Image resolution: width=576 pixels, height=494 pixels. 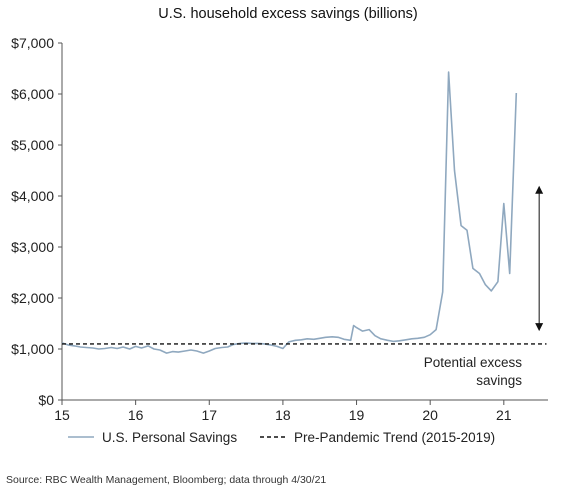 I want to click on annotation-label: savings, so click(x=499, y=380).